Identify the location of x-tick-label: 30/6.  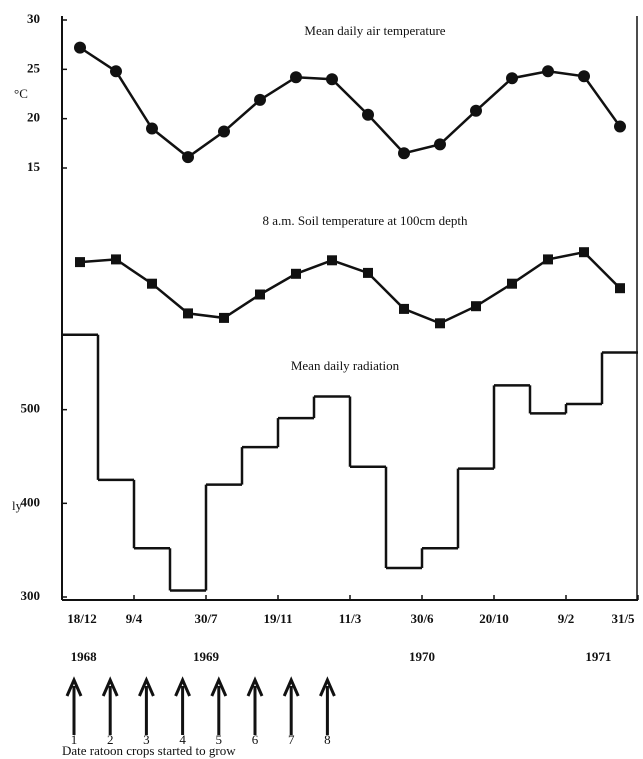
(422, 618).